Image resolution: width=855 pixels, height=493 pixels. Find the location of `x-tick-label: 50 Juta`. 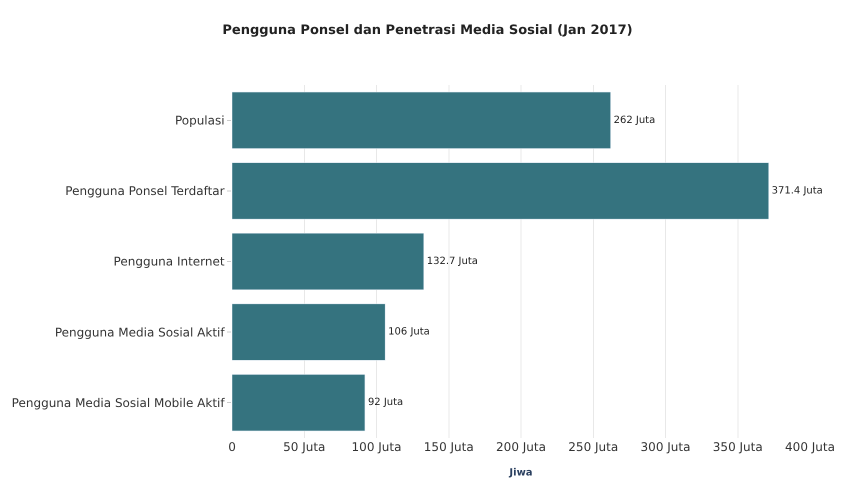

x-tick-label: 50 Juta is located at coordinates (304, 447).